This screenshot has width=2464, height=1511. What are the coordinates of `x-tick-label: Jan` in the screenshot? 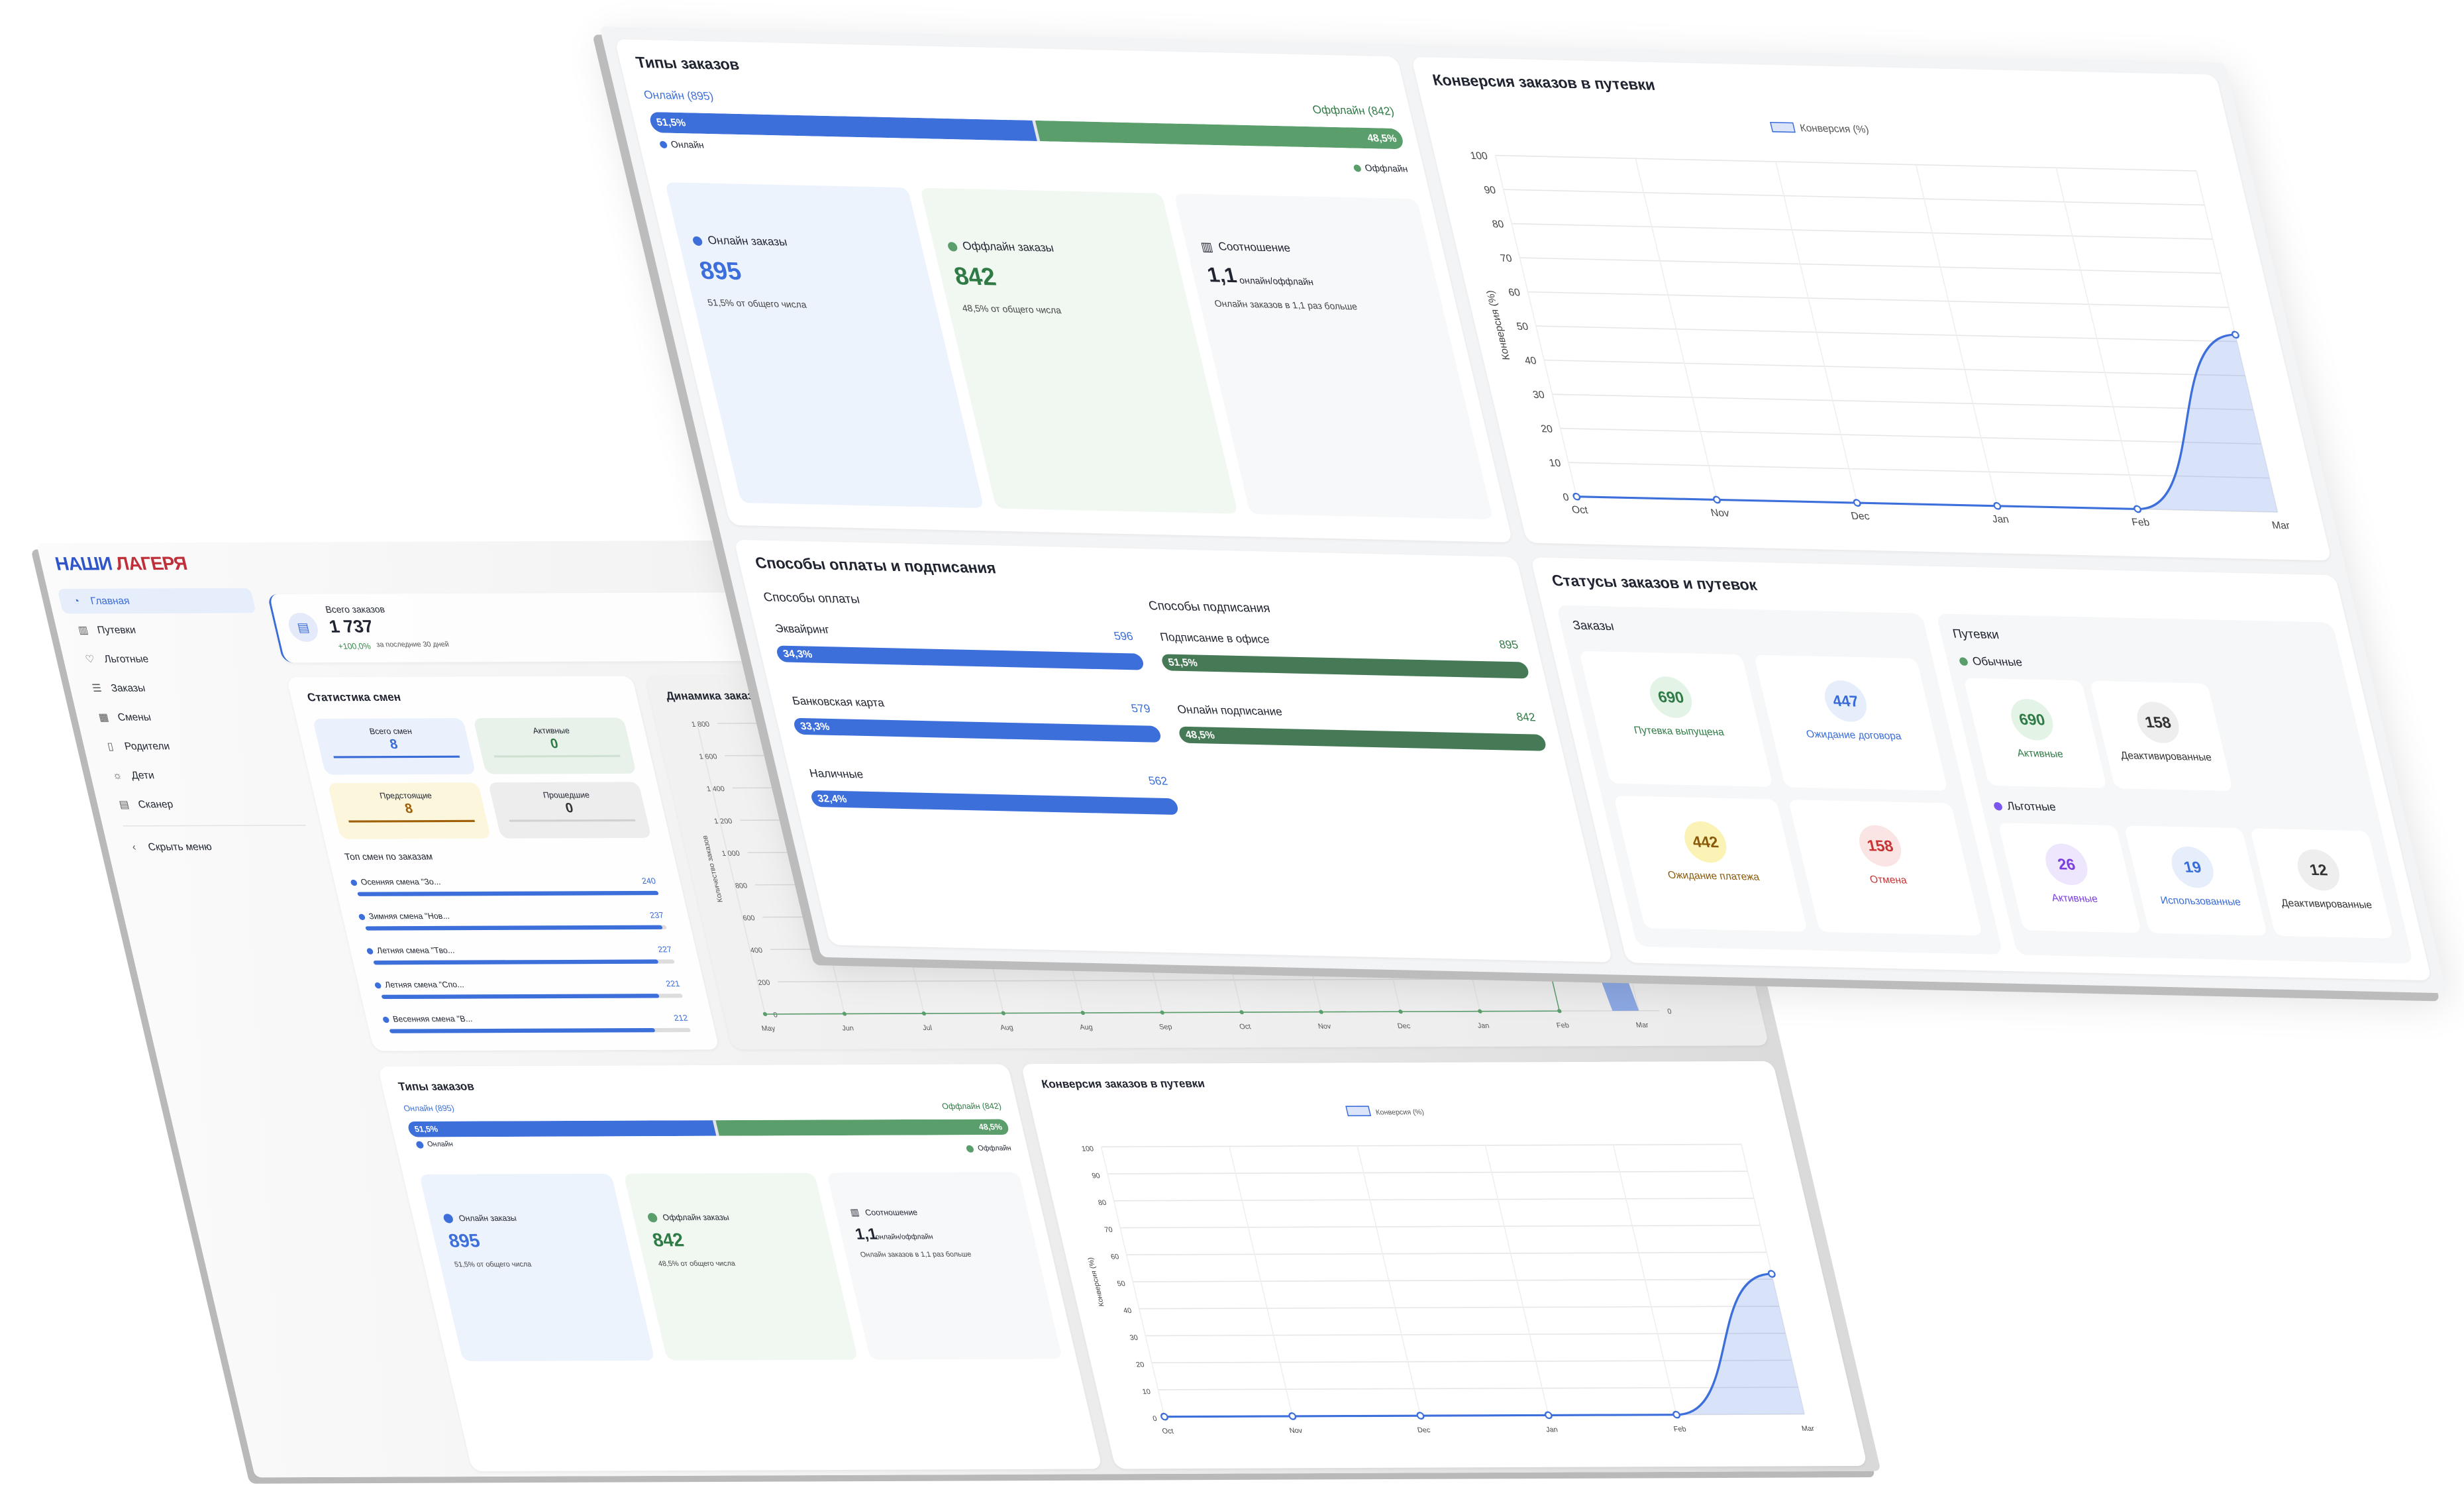 It's located at (2000, 519).